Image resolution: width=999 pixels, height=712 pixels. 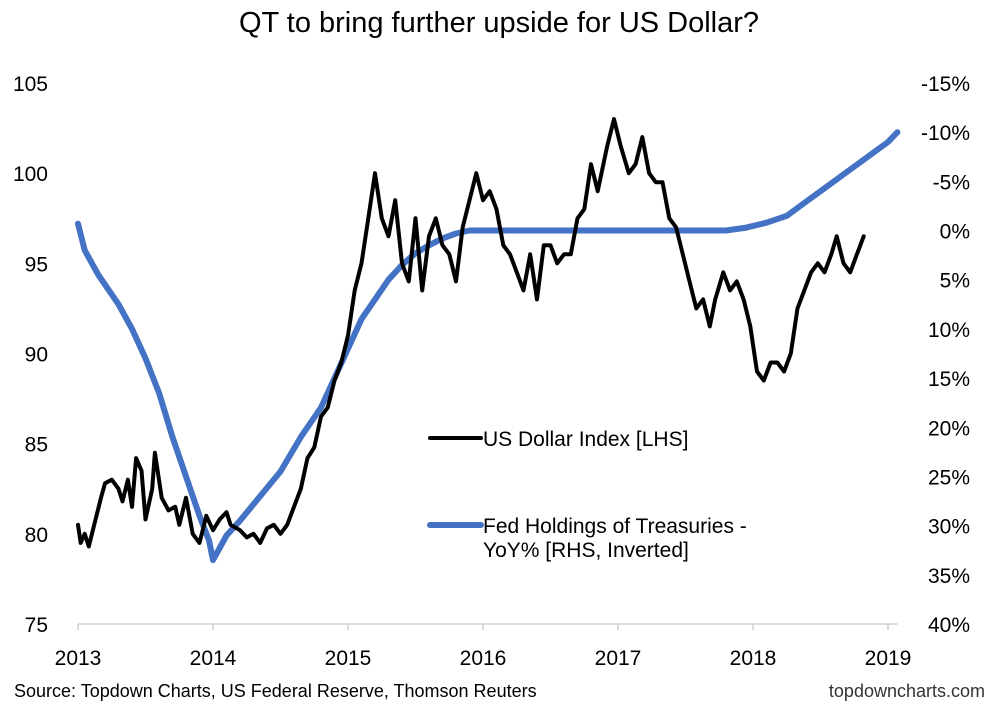 What do you see at coordinates (615, 526) in the screenshot?
I see `legend-label-fed-line1: Fed Holdings of Treasuries -` at bounding box center [615, 526].